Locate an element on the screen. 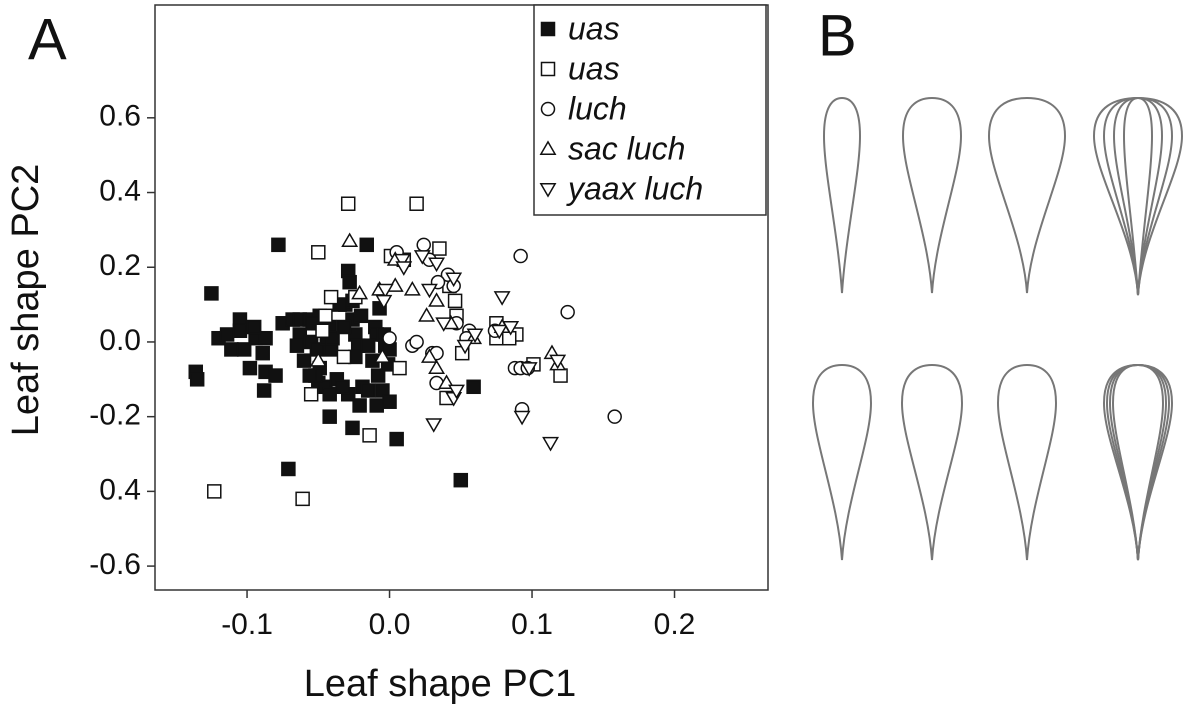 The width and height of the screenshot is (1200, 706). panel-label: A is located at coordinates (47, 39).